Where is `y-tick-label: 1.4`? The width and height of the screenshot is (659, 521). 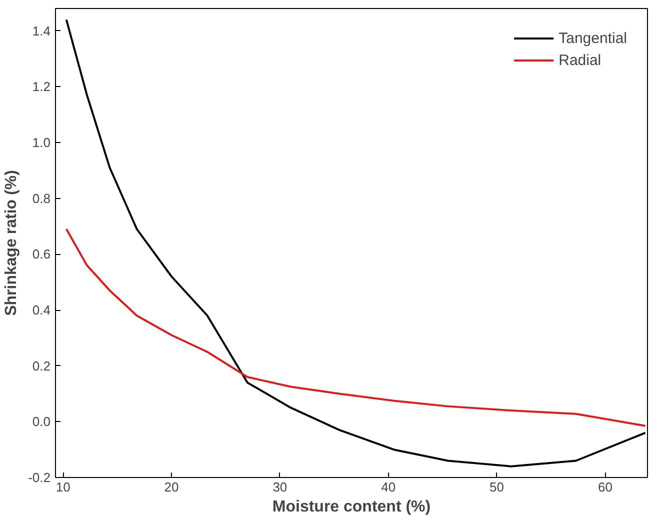 y-tick-label: 1.4 is located at coordinates (41, 30).